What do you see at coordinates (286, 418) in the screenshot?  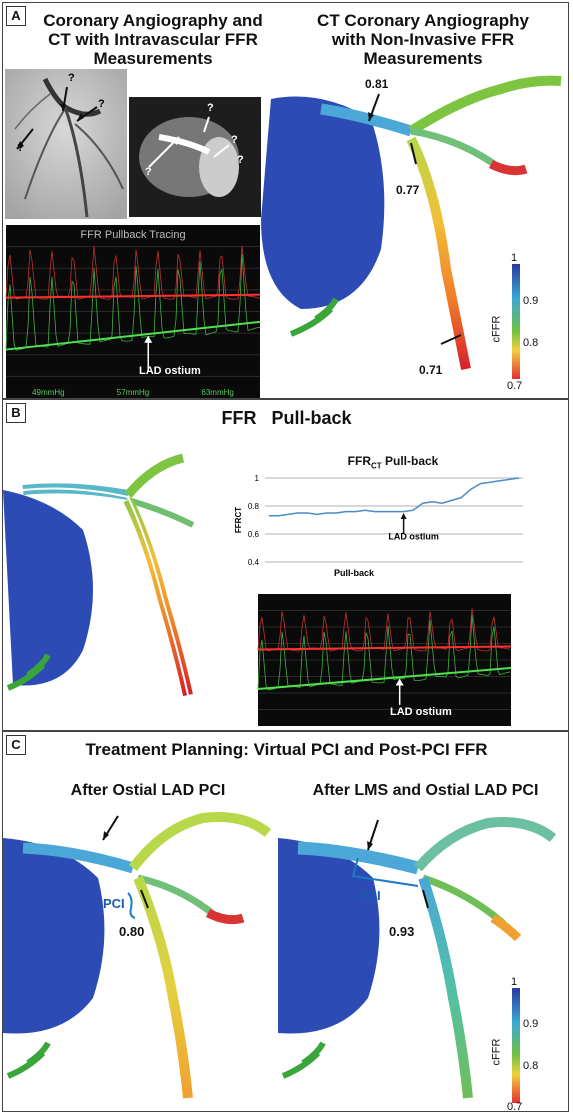 I see `panel-b-title: FFR Pull-back` at bounding box center [286, 418].